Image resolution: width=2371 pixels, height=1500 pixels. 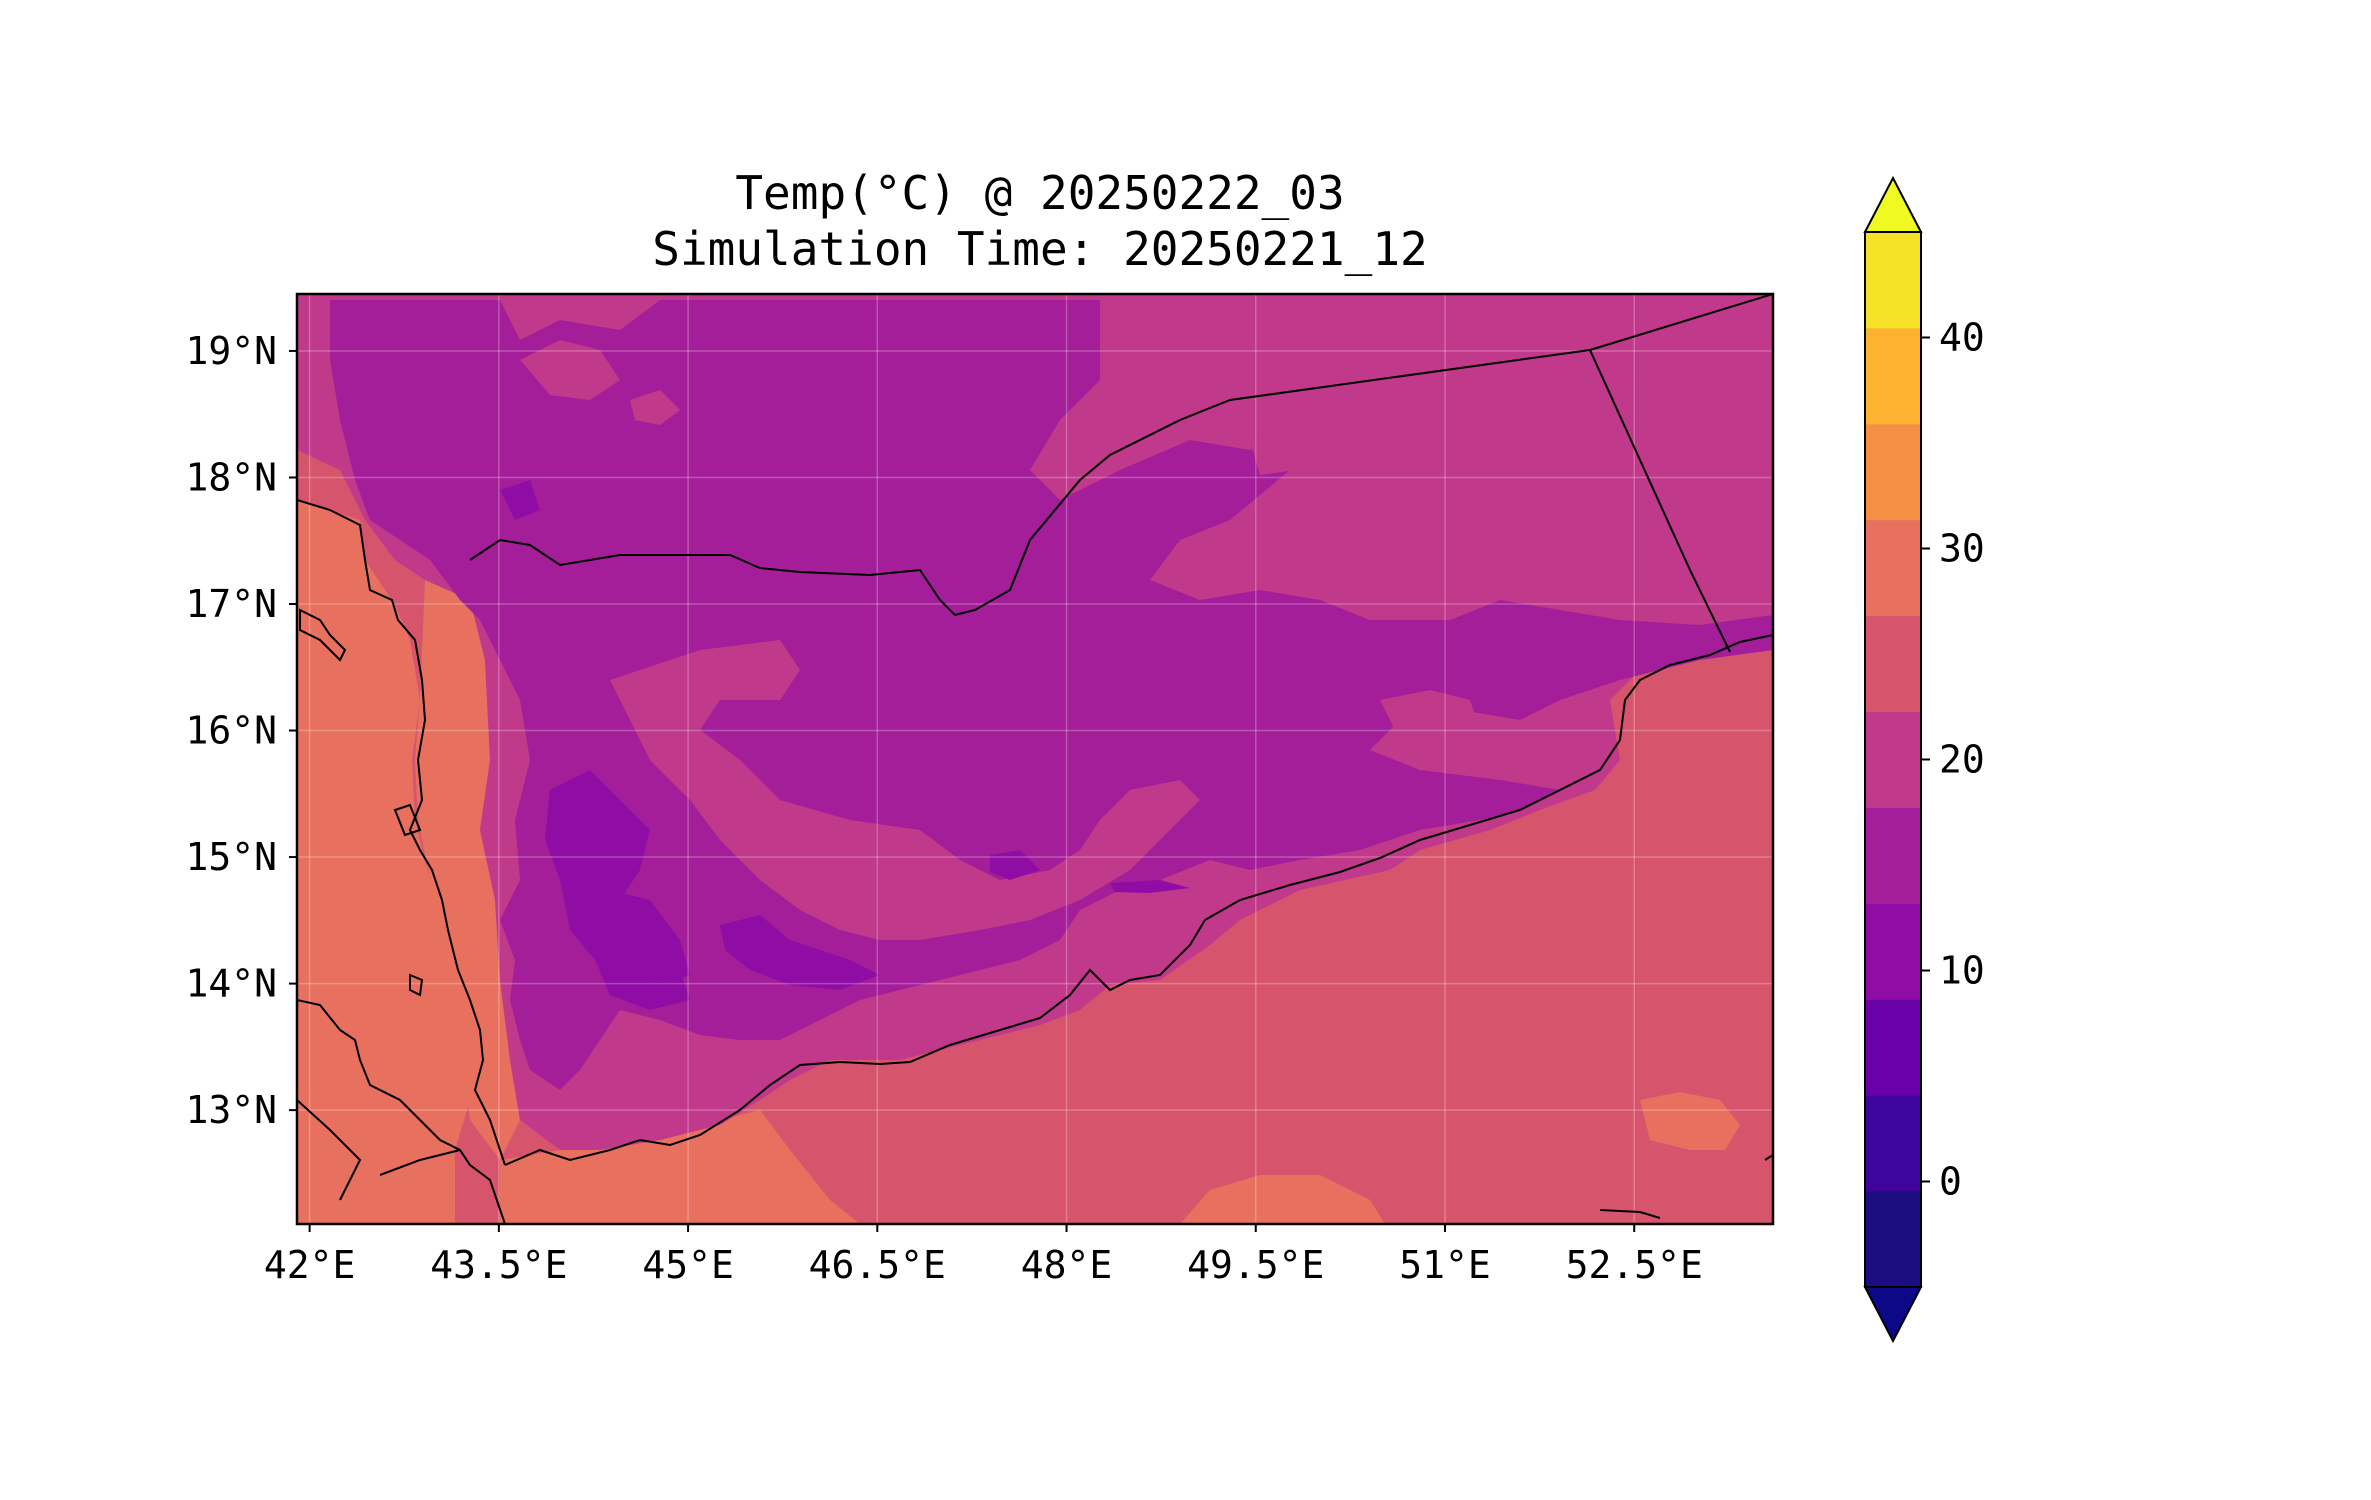 What do you see at coordinates (401, 1111) in the screenshot?
I see `african-coast` at bounding box center [401, 1111].